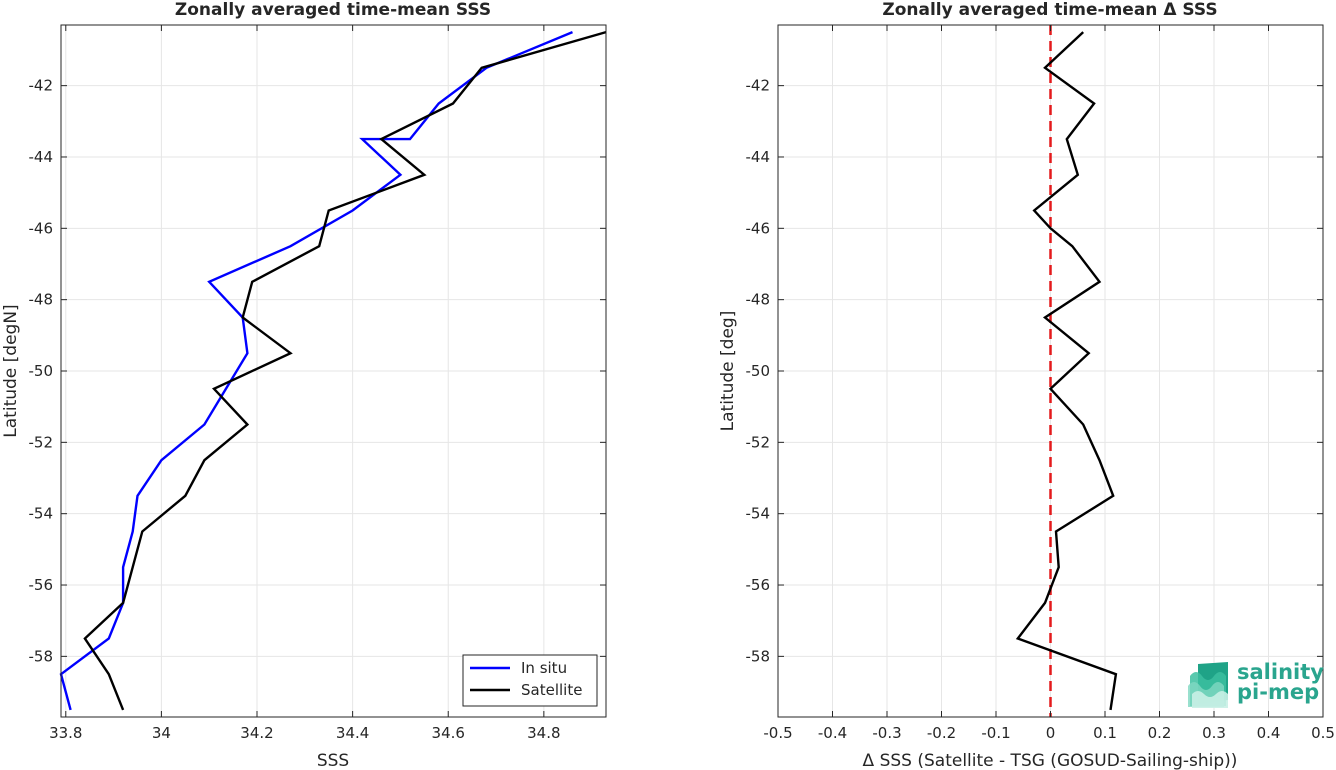 The height and width of the screenshot is (770, 1336). What do you see at coordinates (161, 733) in the screenshot?
I see `x-tick-label: 34` at bounding box center [161, 733].